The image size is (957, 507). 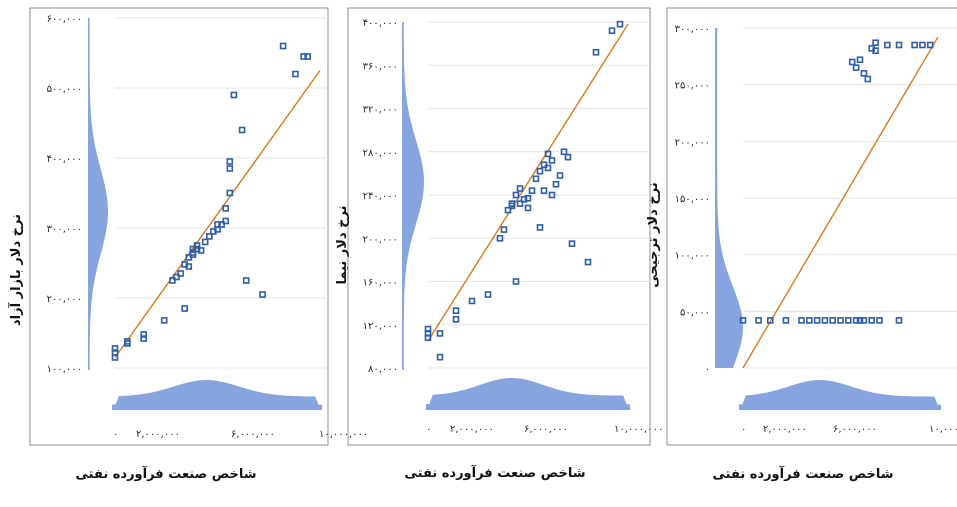 What do you see at coordinates (380, 110) in the screenshot?
I see `y-tick-label: ۳۲۰,۰۰۰` at bounding box center [380, 110].